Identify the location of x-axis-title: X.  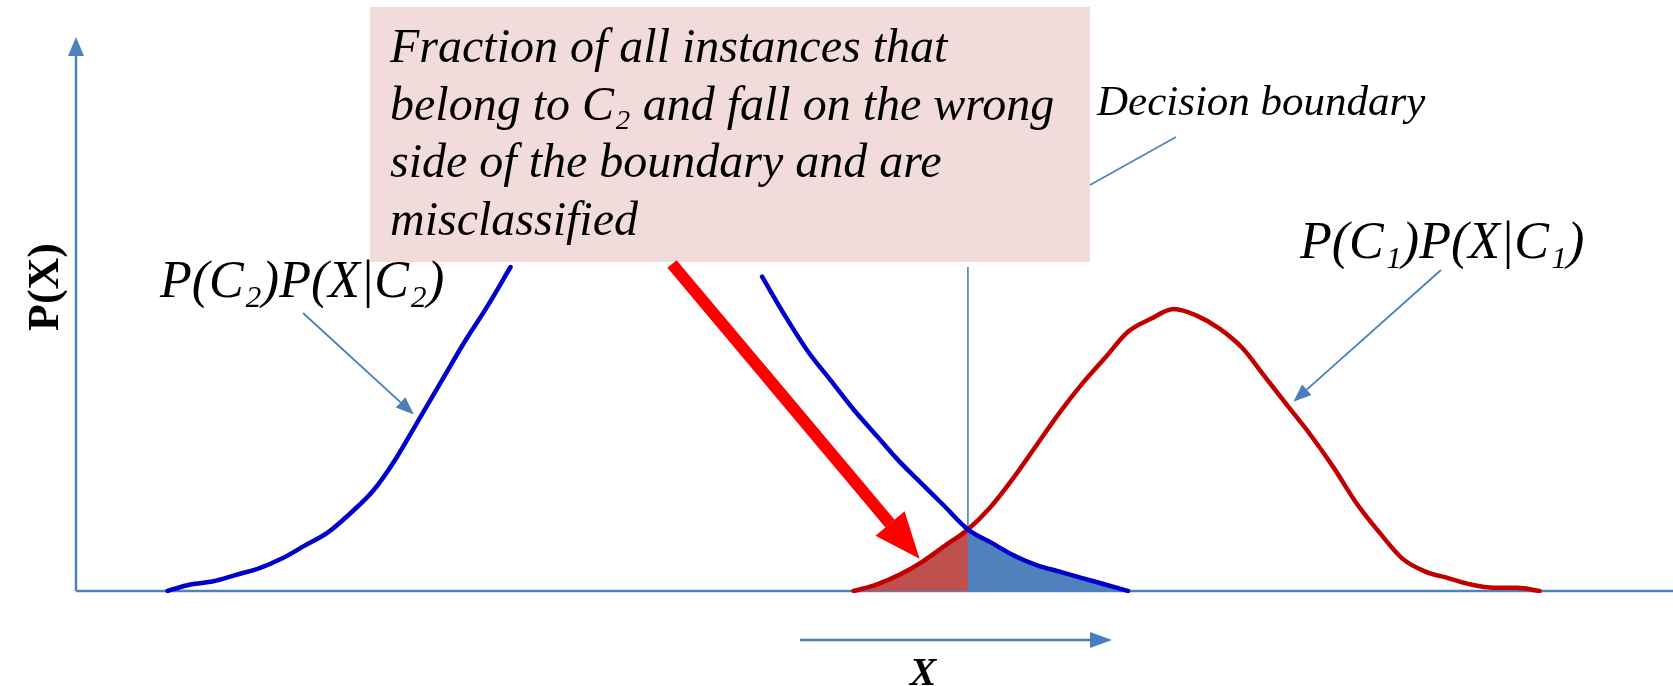
(923, 667).